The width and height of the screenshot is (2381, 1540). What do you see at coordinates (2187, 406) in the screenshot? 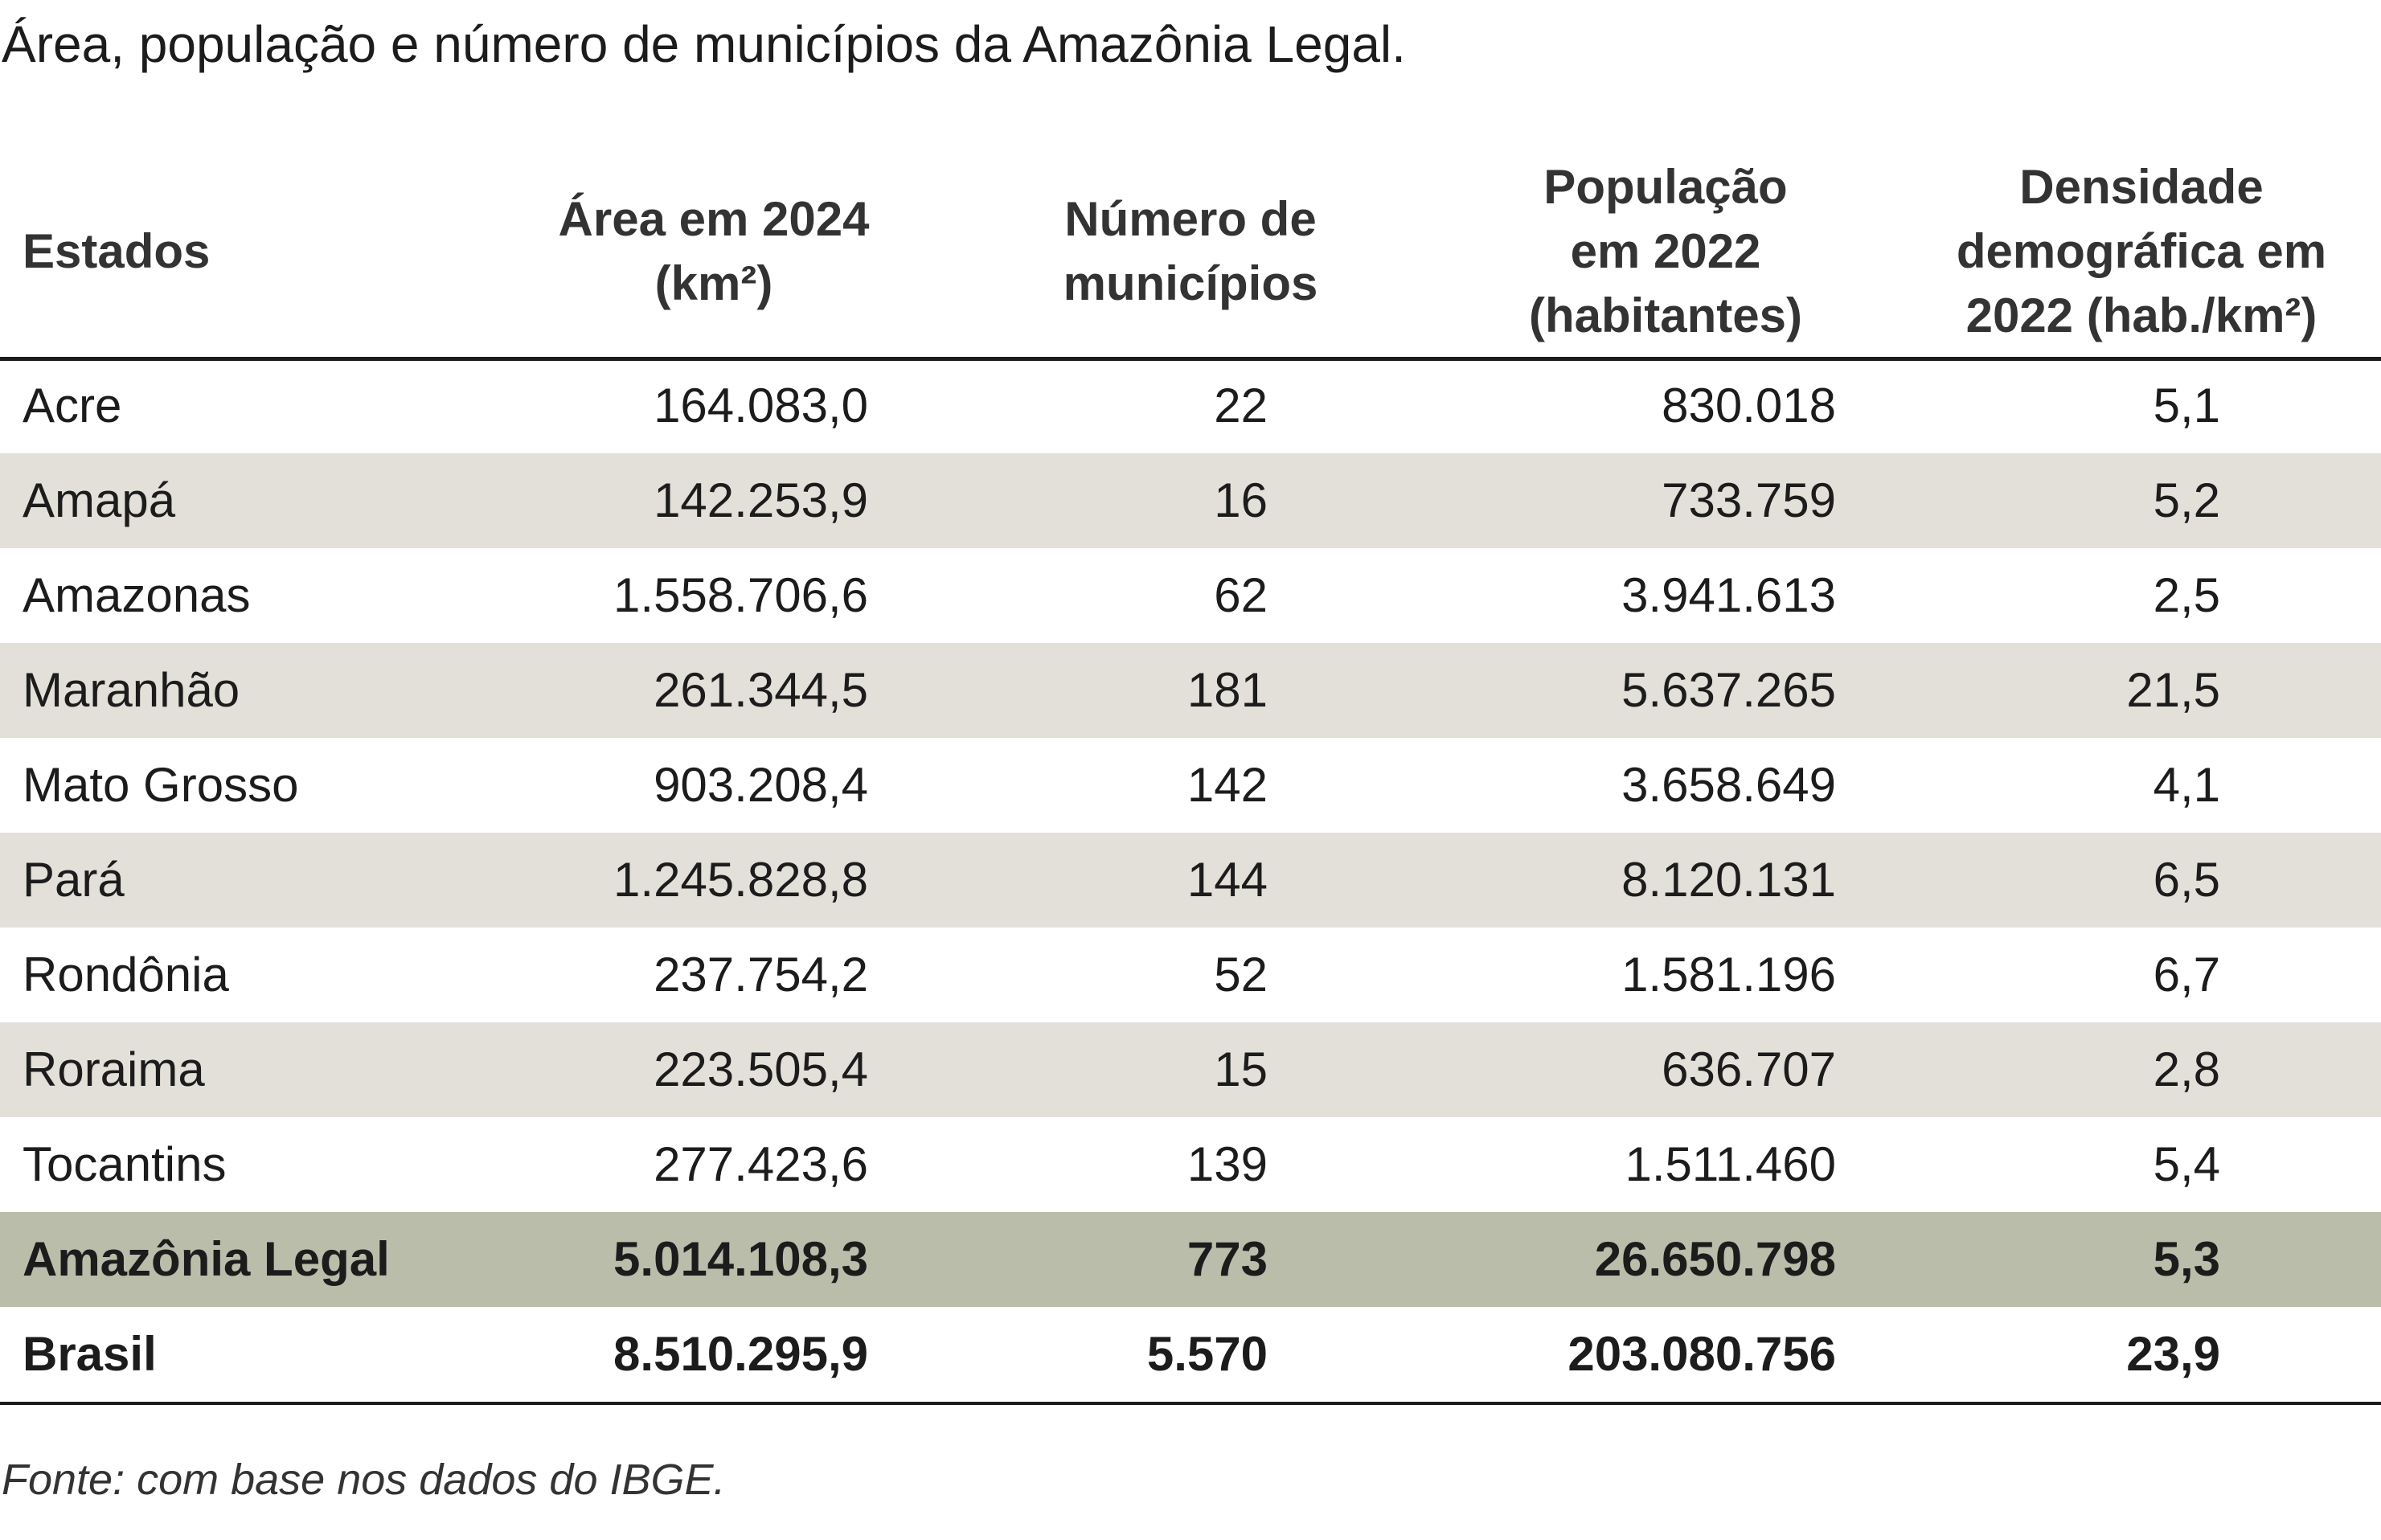
I see `table-cell: 5,1` at bounding box center [2187, 406].